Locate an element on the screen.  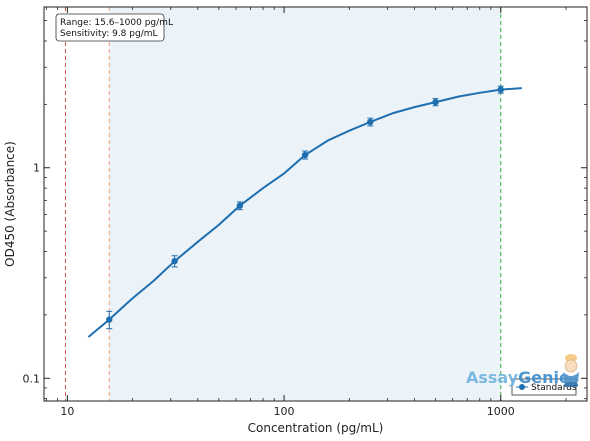
y-axis-label: OD450 (Absorbance) is located at coordinates (10, 204).